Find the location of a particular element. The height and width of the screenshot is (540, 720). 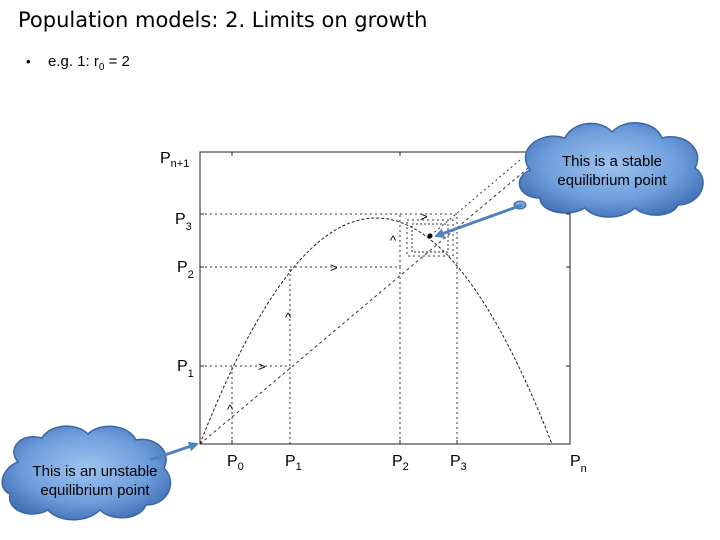

y-label-p2: P2 is located at coordinates (185, 270).